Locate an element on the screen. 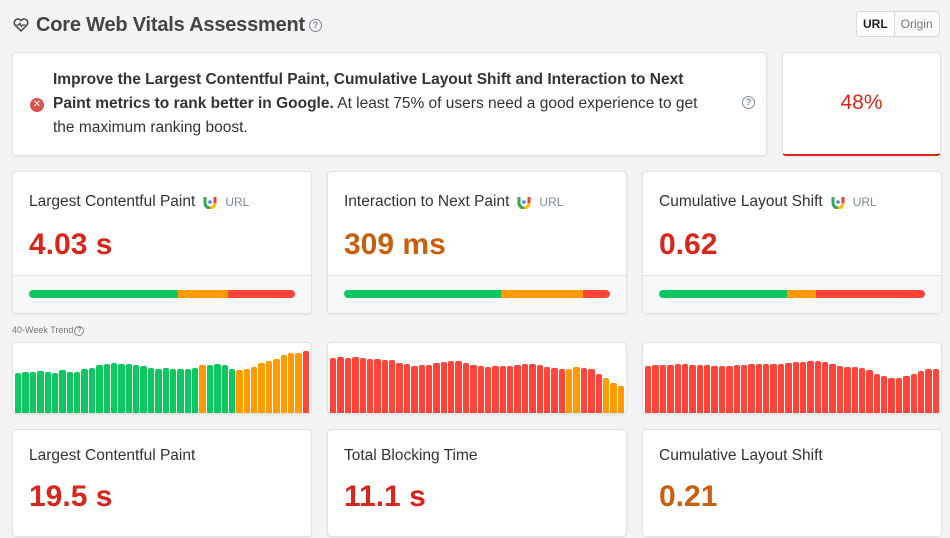  url-origin-toggle: URL Origin is located at coordinates (898, 24).